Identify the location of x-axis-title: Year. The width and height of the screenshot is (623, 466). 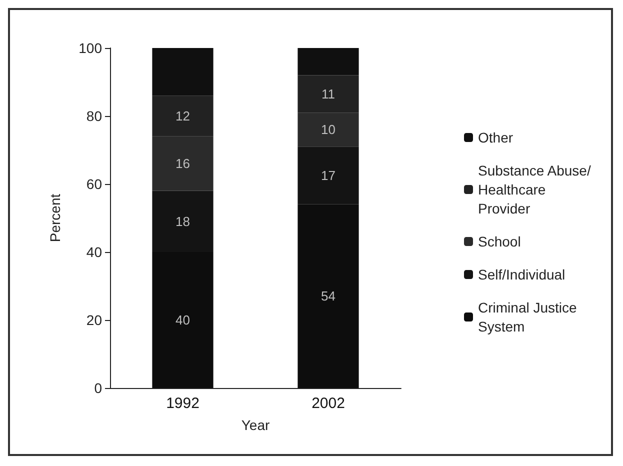
(255, 425).